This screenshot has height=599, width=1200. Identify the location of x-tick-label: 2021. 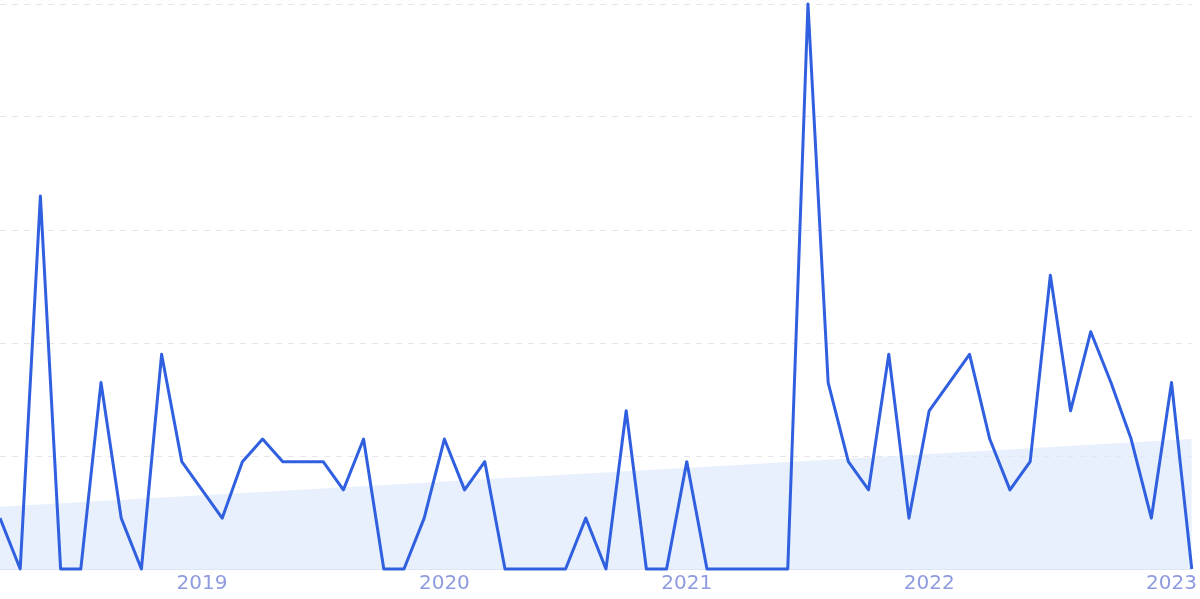
(687, 582).